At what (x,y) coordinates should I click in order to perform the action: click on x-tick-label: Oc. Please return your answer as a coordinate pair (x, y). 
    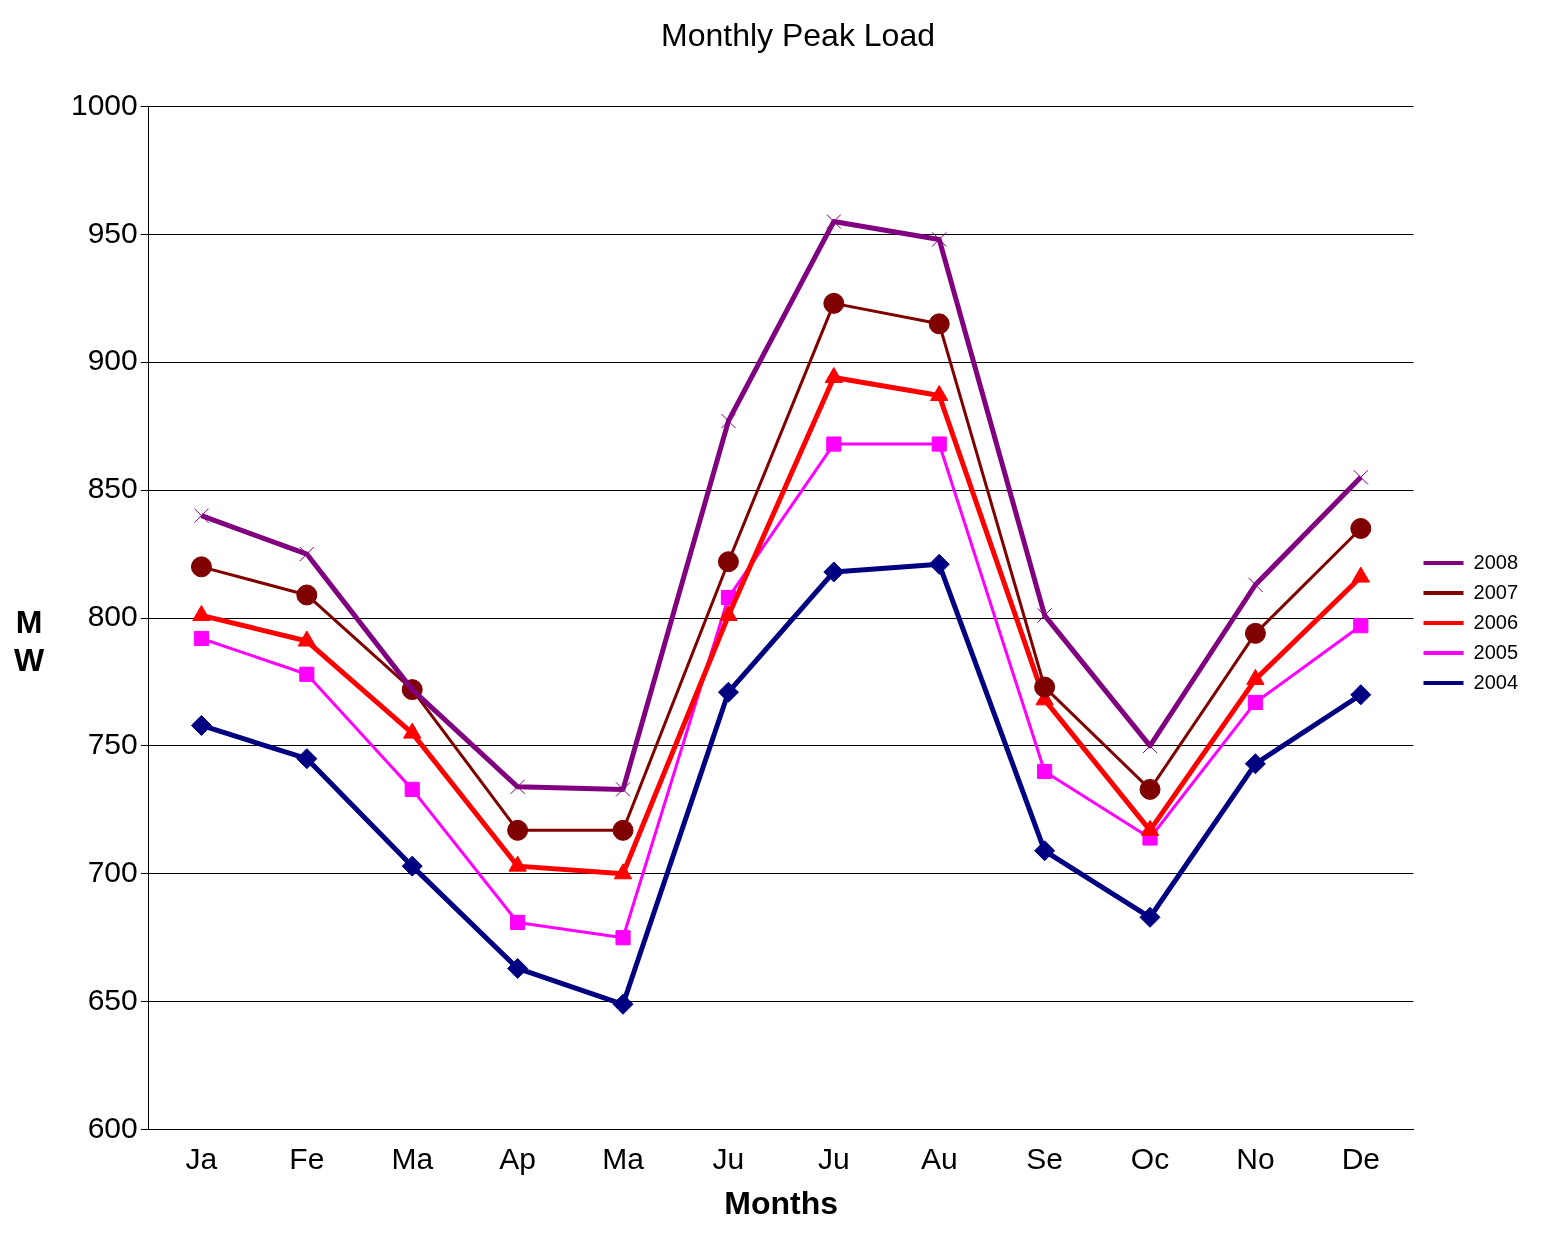
    Looking at the image, I should click on (1150, 1158).